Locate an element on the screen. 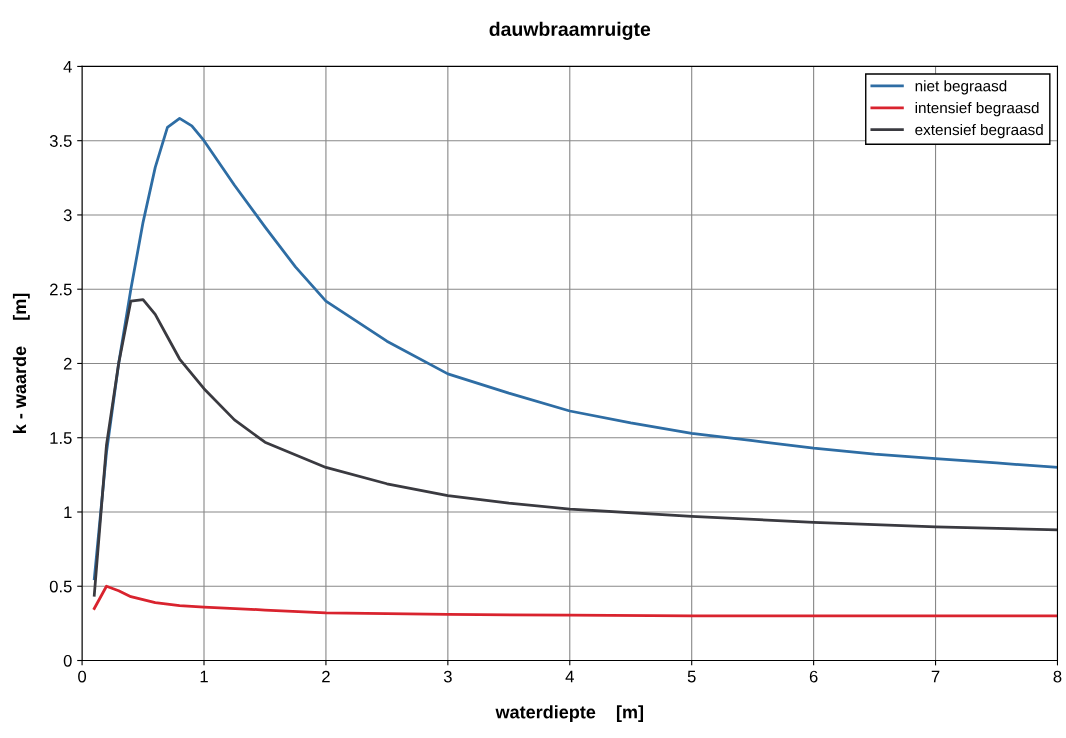 This screenshot has width=1066, height=738. x-tick-label: 0 is located at coordinates (82, 676).